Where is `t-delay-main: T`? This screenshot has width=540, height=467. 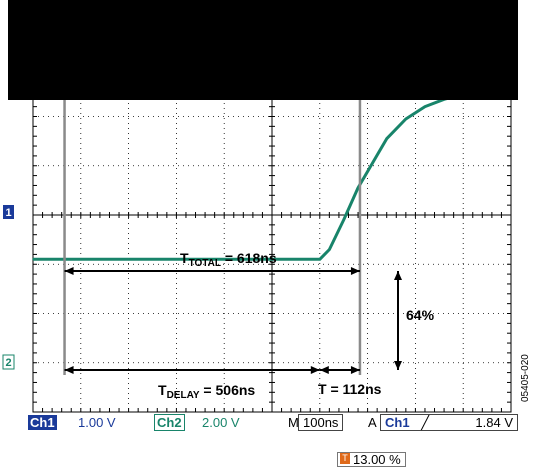 t-delay-main: T is located at coordinates (162, 390).